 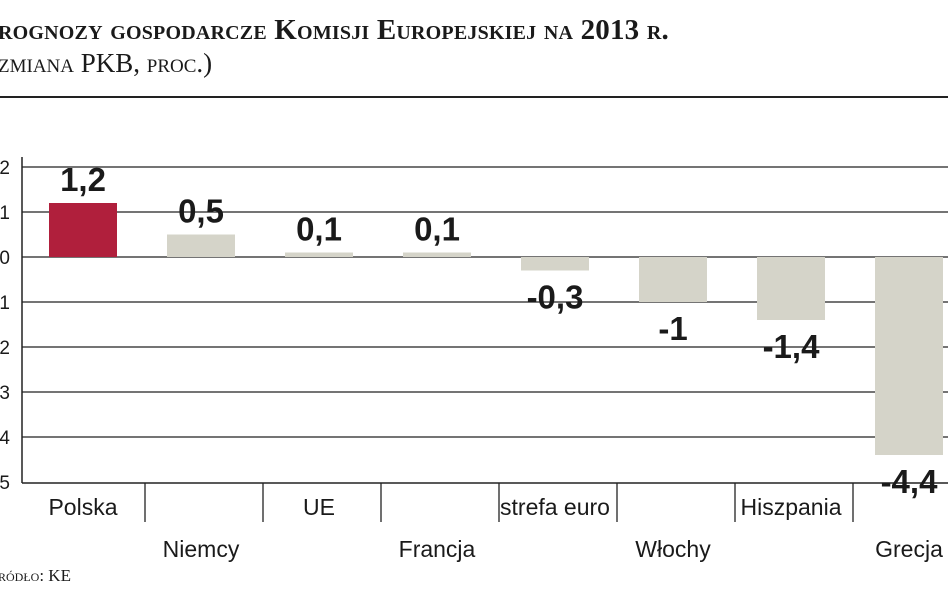 What do you see at coordinates (555, 297) in the screenshot?
I see `data-label: -0,3` at bounding box center [555, 297].